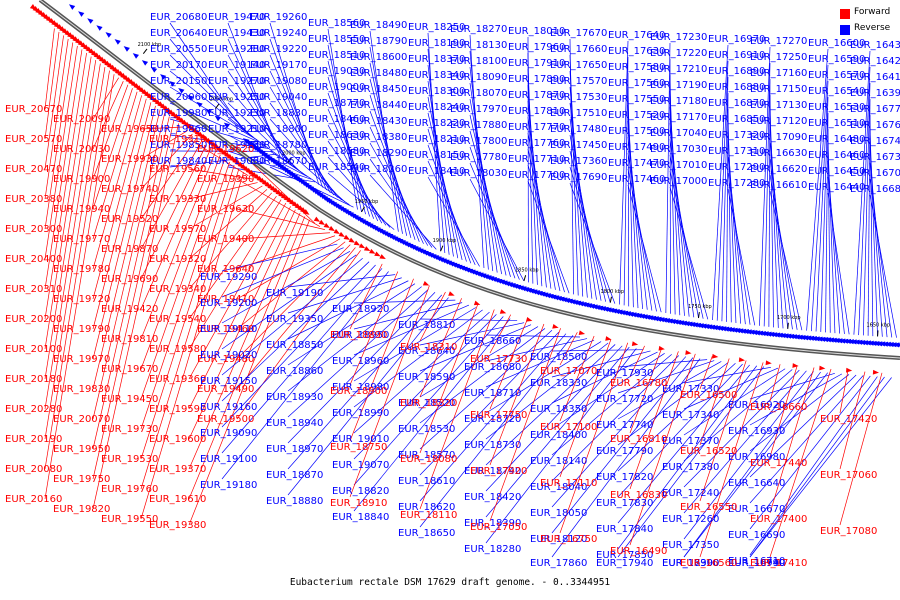  What do you see at coordinates (690, 545) in the screenshot?
I see `gene-label: EUR_17350` at bounding box center [690, 545].